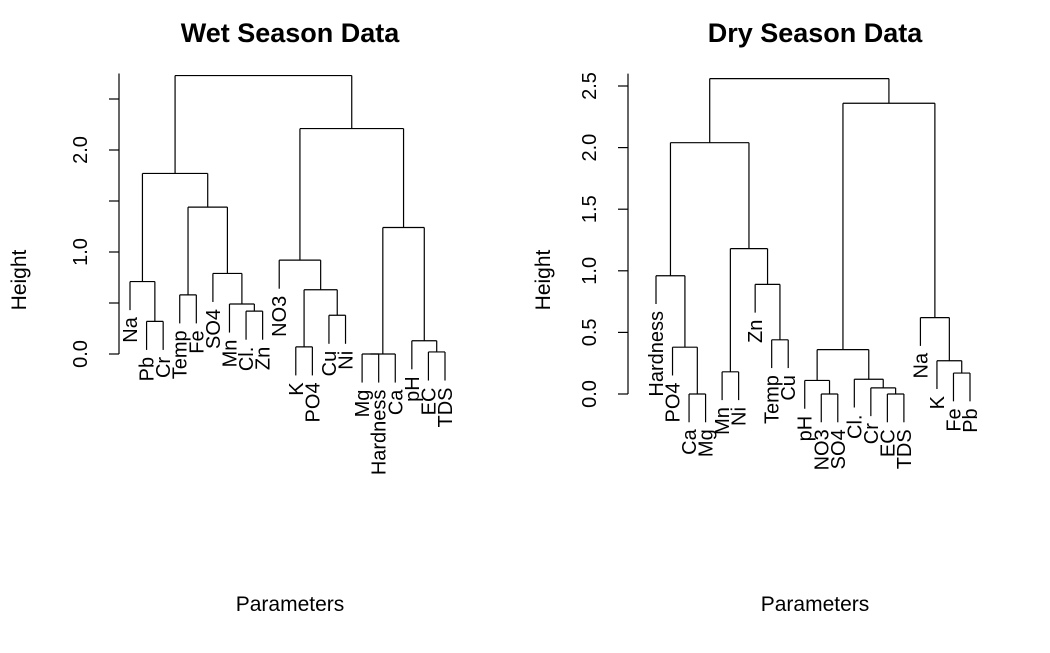  Describe the element at coordinates (590, 209) in the screenshot. I see `y-tick-label: 1.5` at that location.